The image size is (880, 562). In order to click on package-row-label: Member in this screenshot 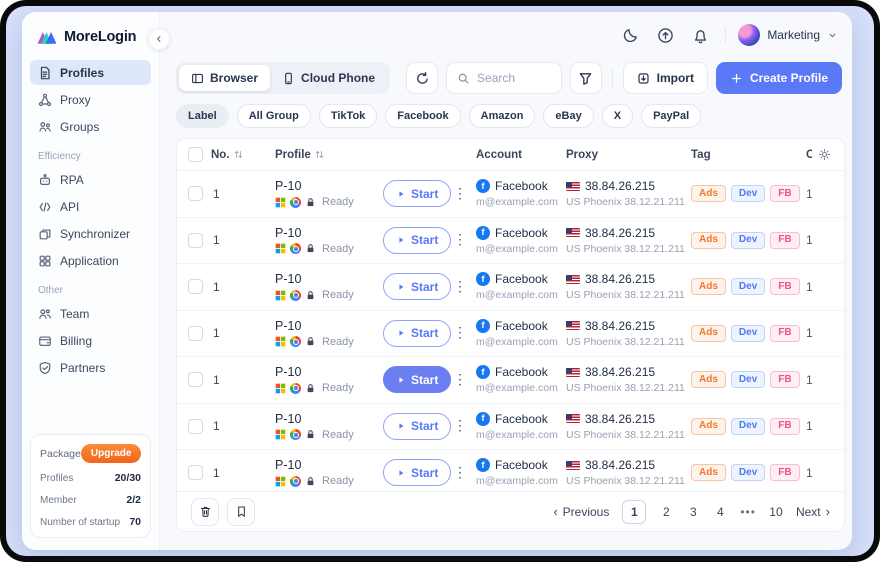, I will do `click(58, 500)`.